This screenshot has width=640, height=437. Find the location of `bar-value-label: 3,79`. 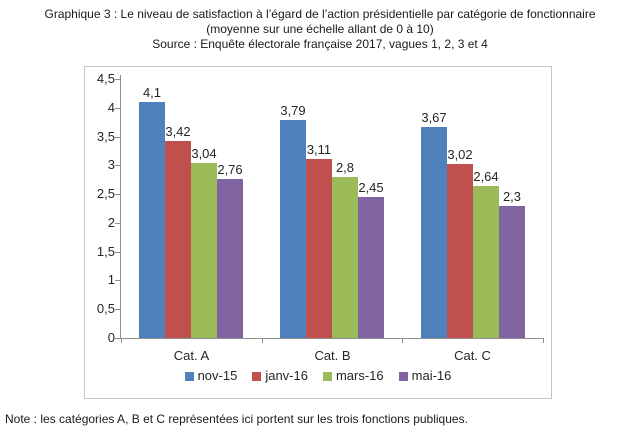

bar-value-label: 3,79 is located at coordinates (293, 110).